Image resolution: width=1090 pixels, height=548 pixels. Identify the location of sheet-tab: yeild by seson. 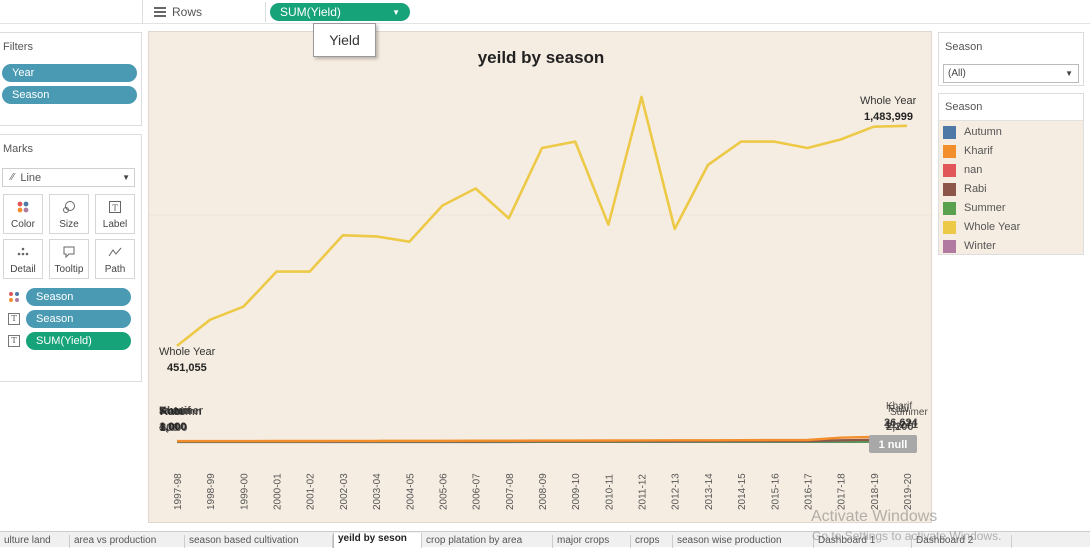
(377, 540).